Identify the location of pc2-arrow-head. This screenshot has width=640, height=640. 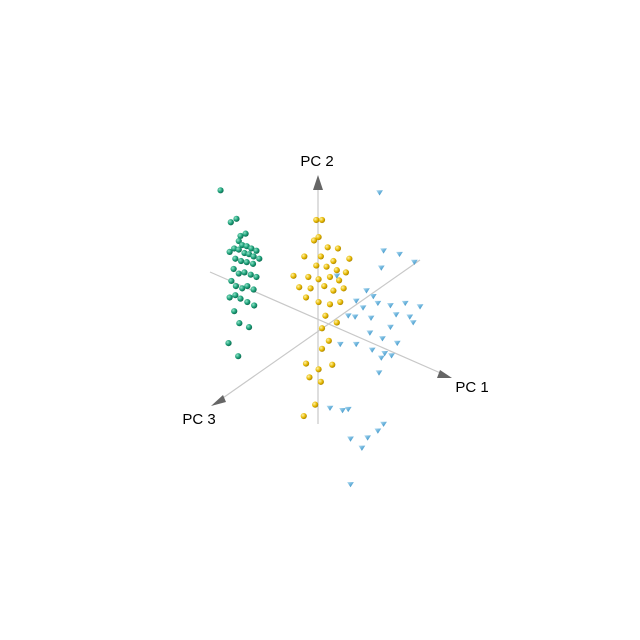
(318, 182).